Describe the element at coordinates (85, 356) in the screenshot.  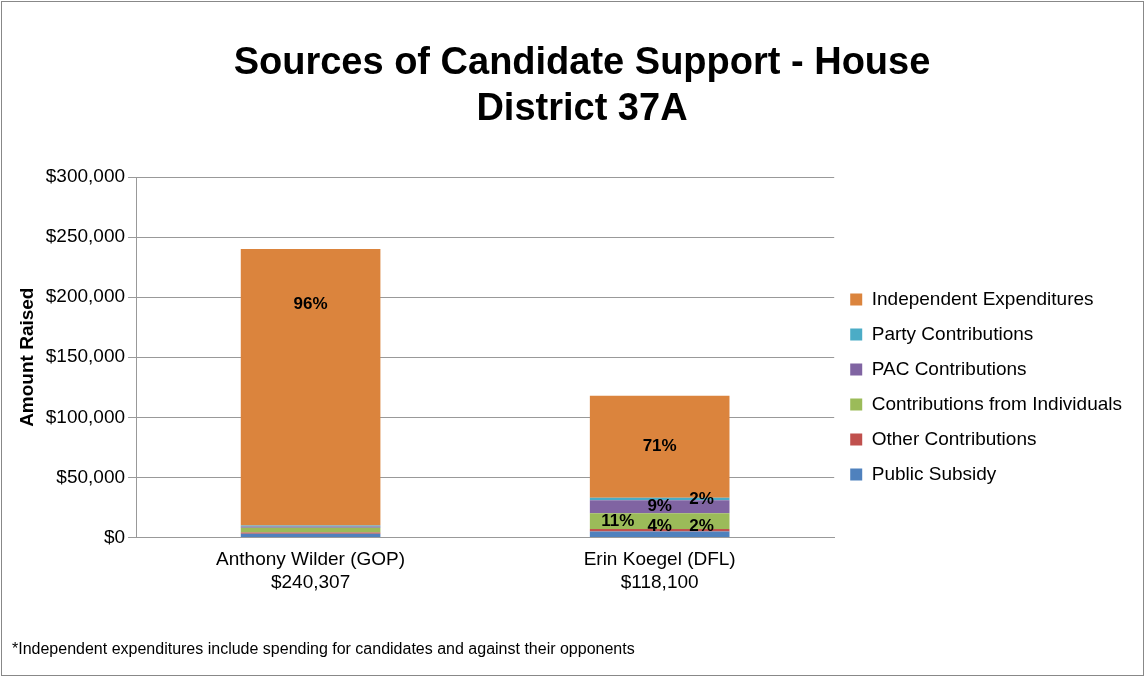
I see `y-tick-label: $150,000` at that location.